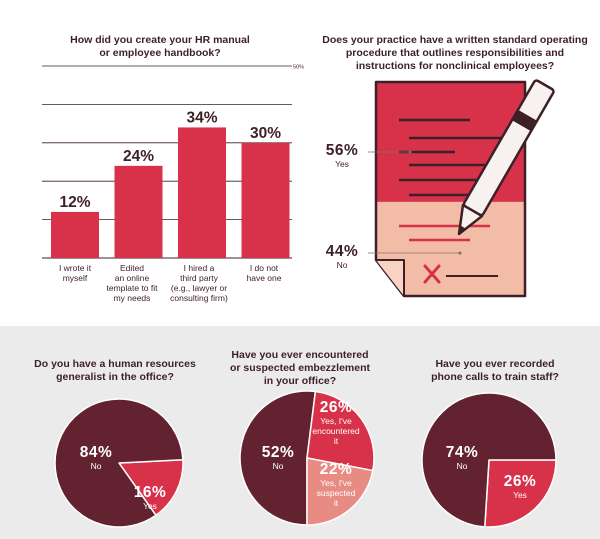 This screenshot has width=600, height=539. What do you see at coordinates (278, 452) in the screenshot?
I see `emb-no-percent: 52%` at bounding box center [278, 452].